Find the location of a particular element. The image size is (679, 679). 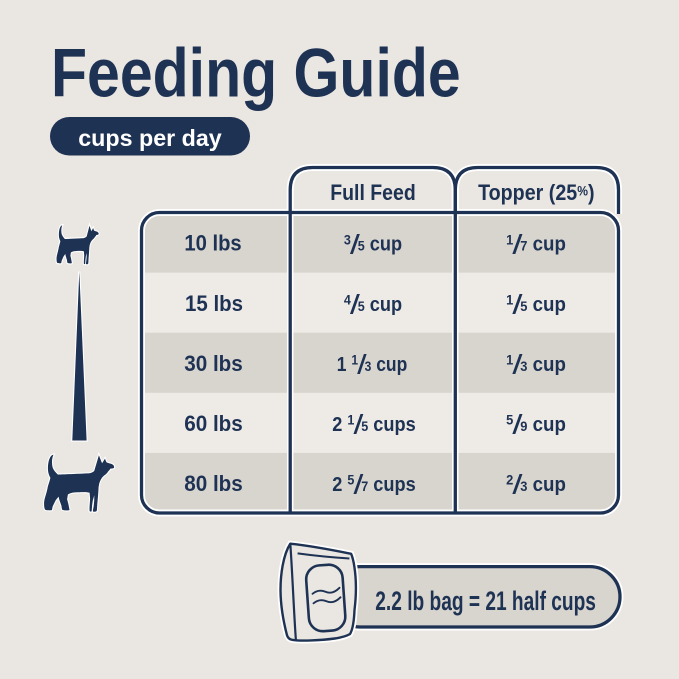

svg-text: Topper (25%) is located at coordinates (536, 193).